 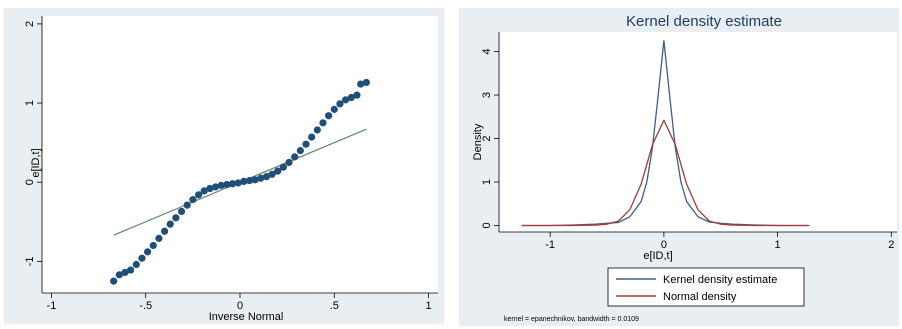 What do you see at coordinates (30, 261) in the screenshot?
I see `qq-y-tick-label: -1` at bounding box center [30, 261].